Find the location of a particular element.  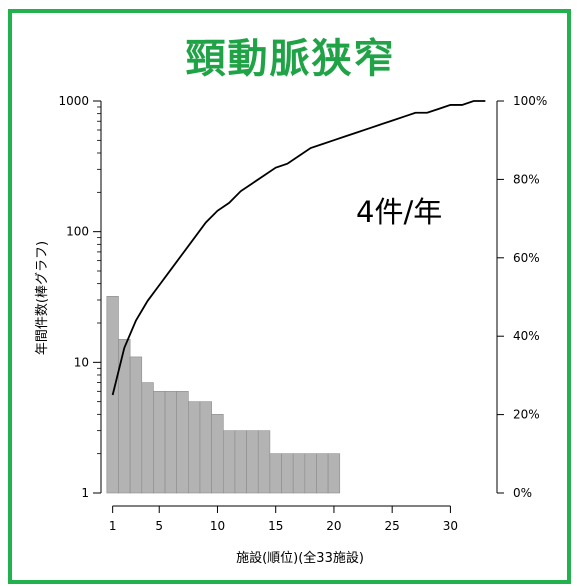

y-tick-label-10: 10 is located at coordinates (81, 362).